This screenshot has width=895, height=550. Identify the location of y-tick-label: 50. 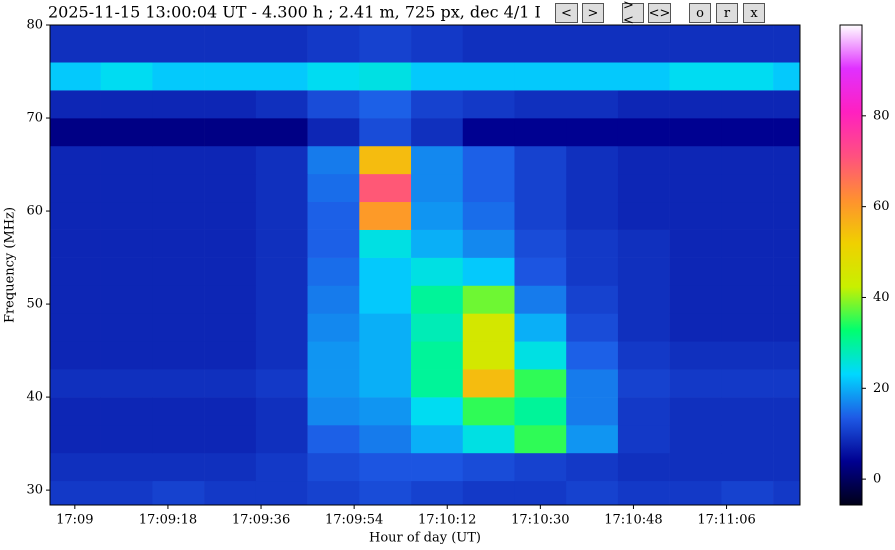
(34, 304).